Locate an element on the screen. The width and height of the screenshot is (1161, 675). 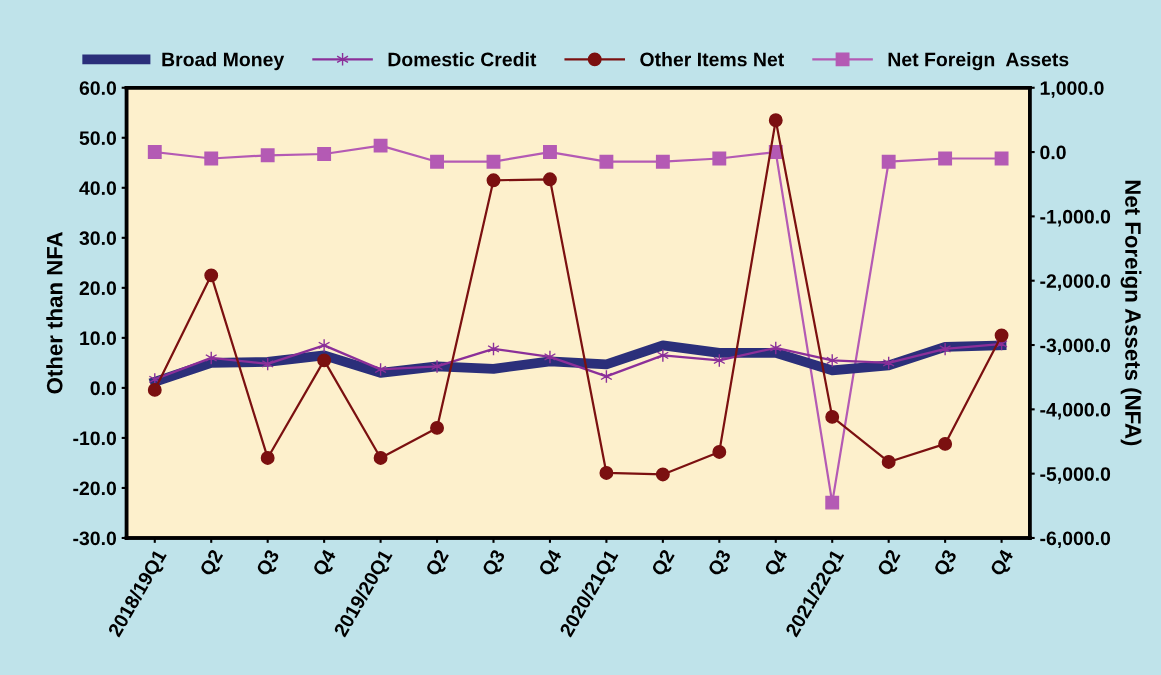
y-tick-label: -30.0 is located at coordinates (95, 538).